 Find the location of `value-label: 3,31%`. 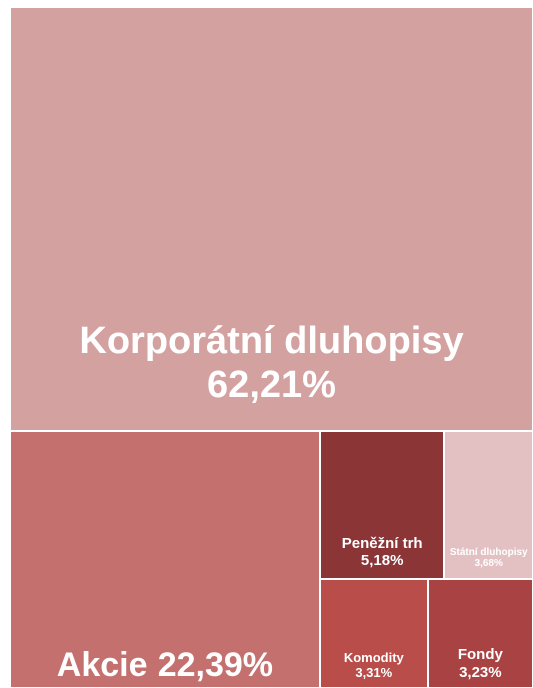

value-label: 3,31% is located at coordinates (374, 673).